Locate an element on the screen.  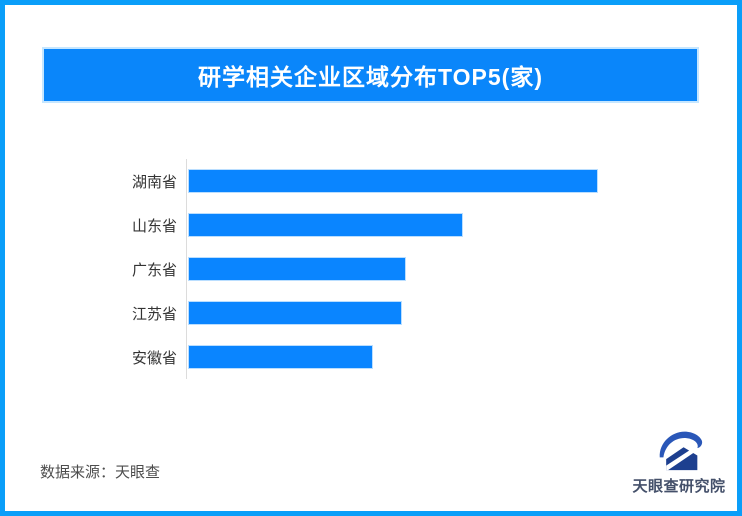
bar-row: 安徽省 is located at coordinates (351, 357).